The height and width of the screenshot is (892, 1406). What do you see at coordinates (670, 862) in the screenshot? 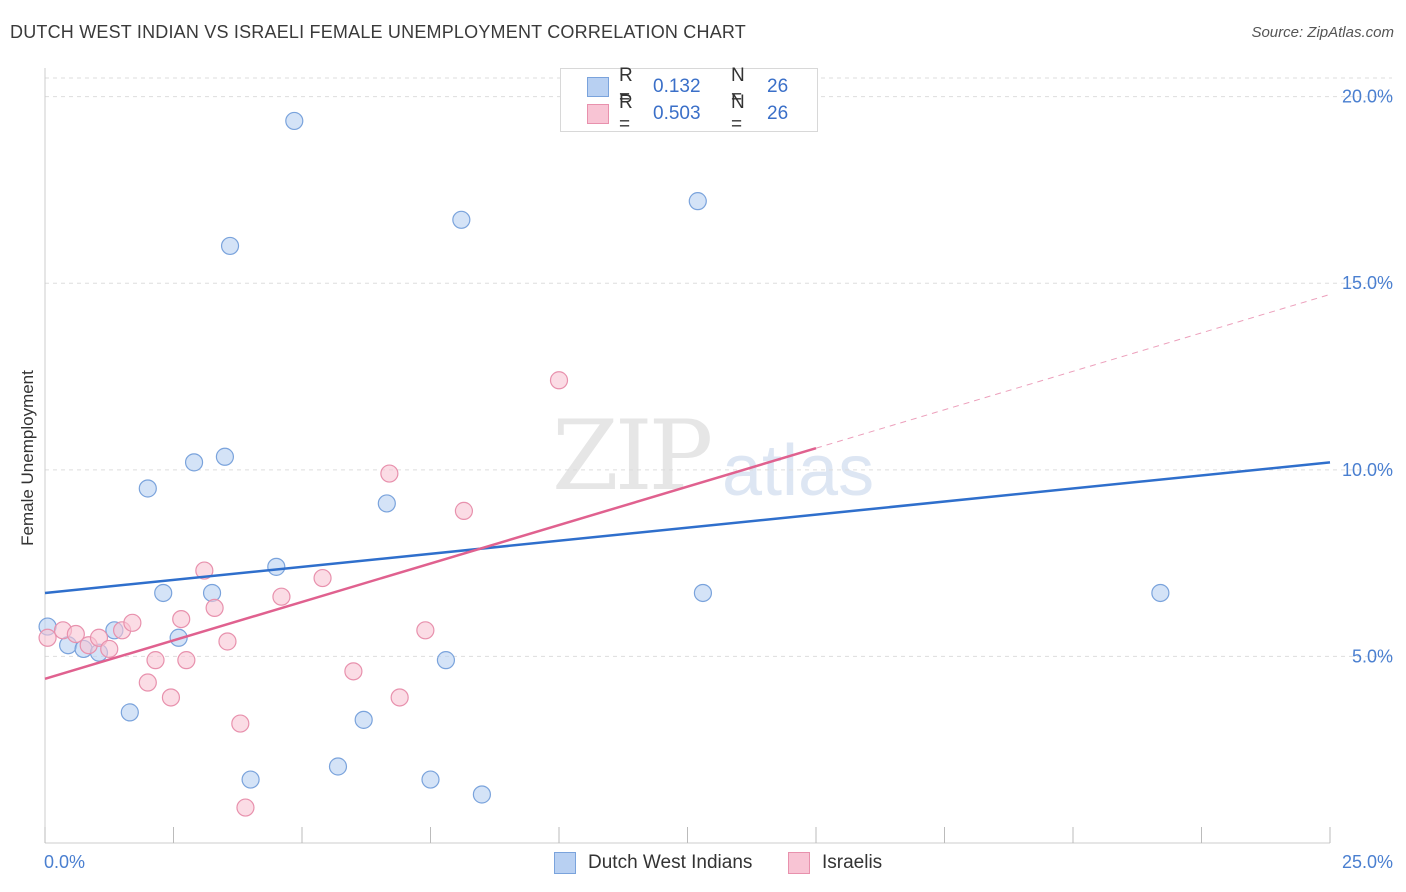
I see `legend-label: Dutch West Indians` at bounding box center [670, 862].